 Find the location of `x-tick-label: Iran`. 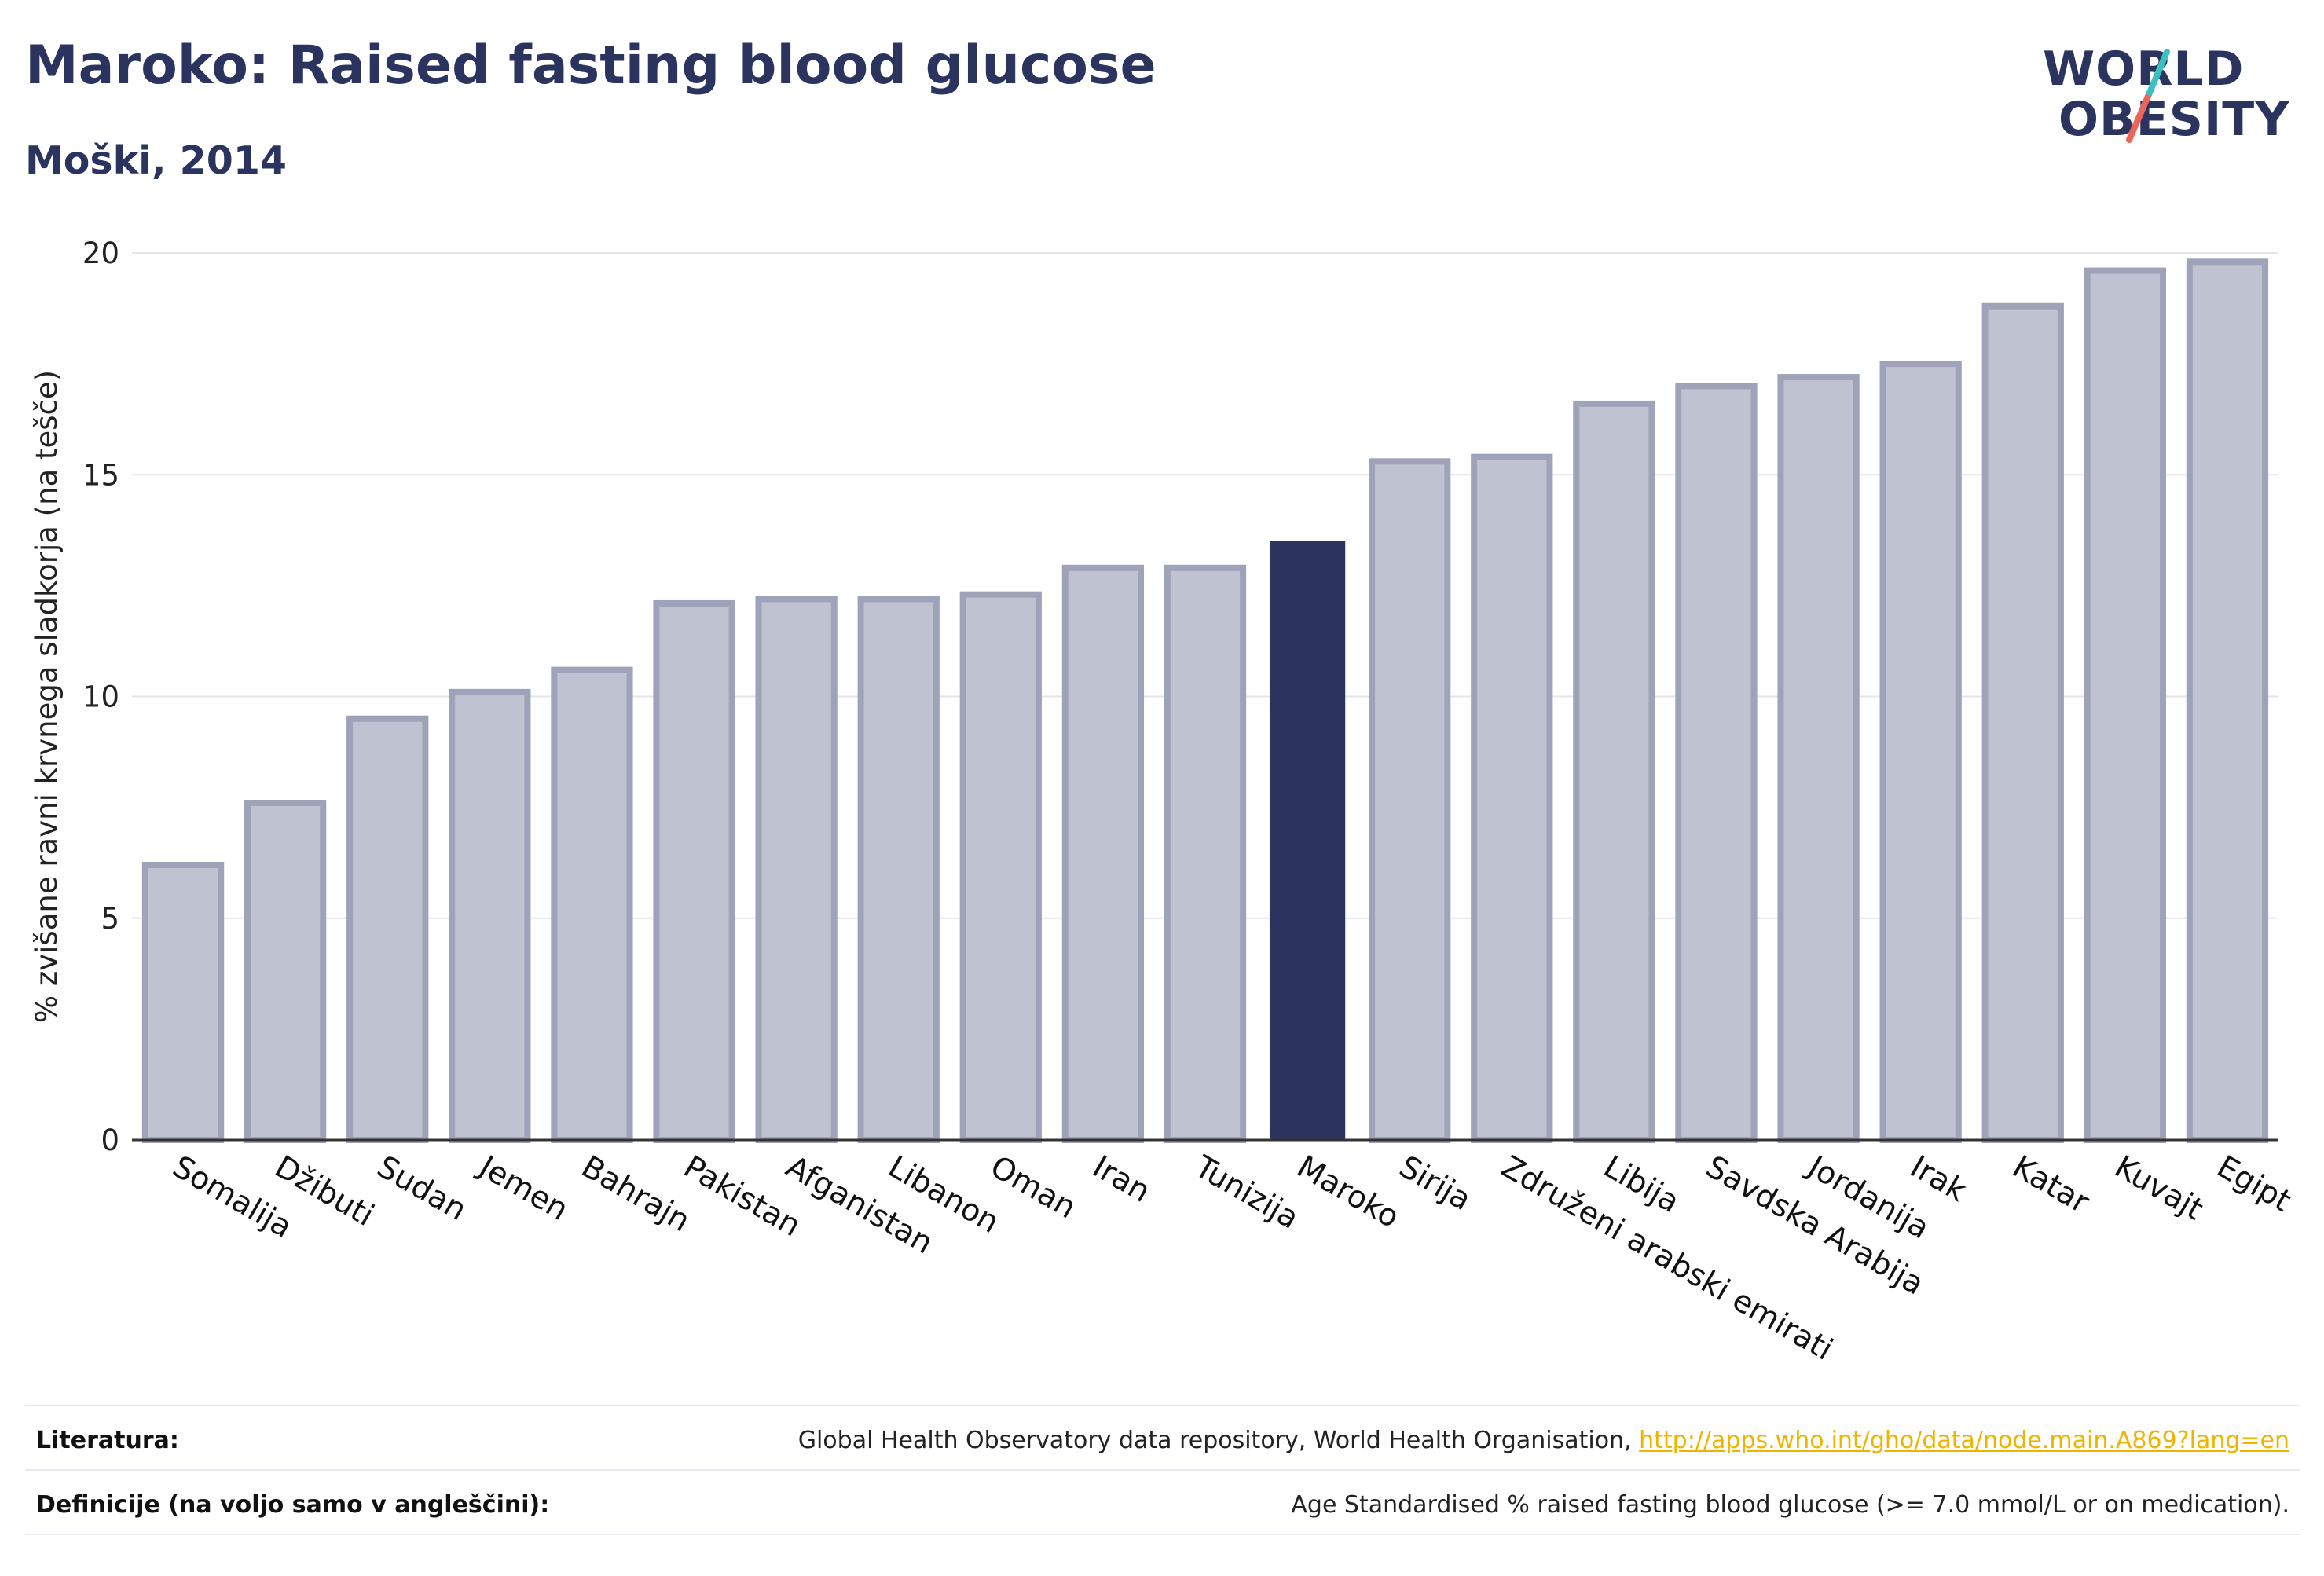

x-tick-label: Iran is located at coordinates (1121, 1179).